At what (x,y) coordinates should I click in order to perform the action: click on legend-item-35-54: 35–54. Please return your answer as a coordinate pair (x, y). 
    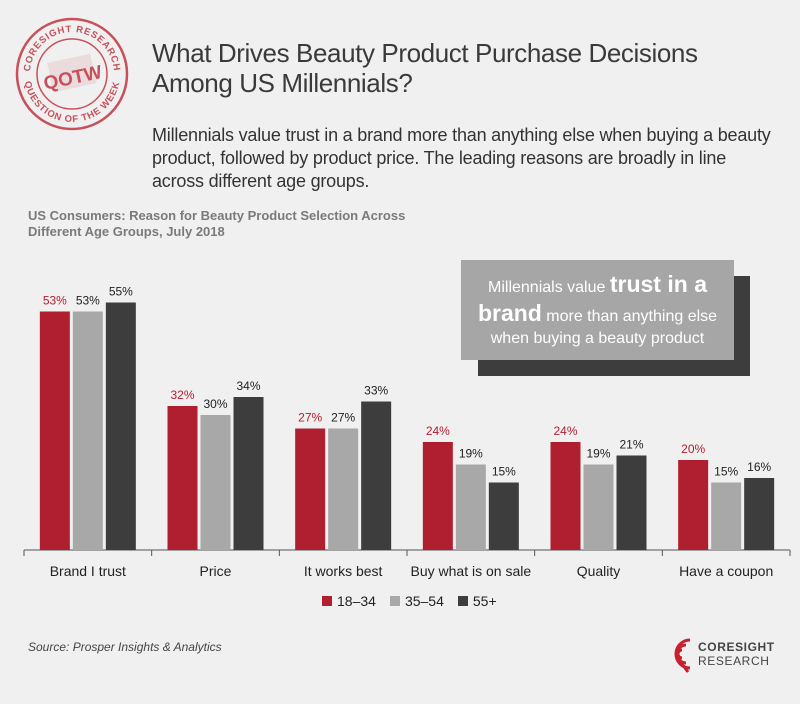
    Looking at the image, I should click on (416, 601).